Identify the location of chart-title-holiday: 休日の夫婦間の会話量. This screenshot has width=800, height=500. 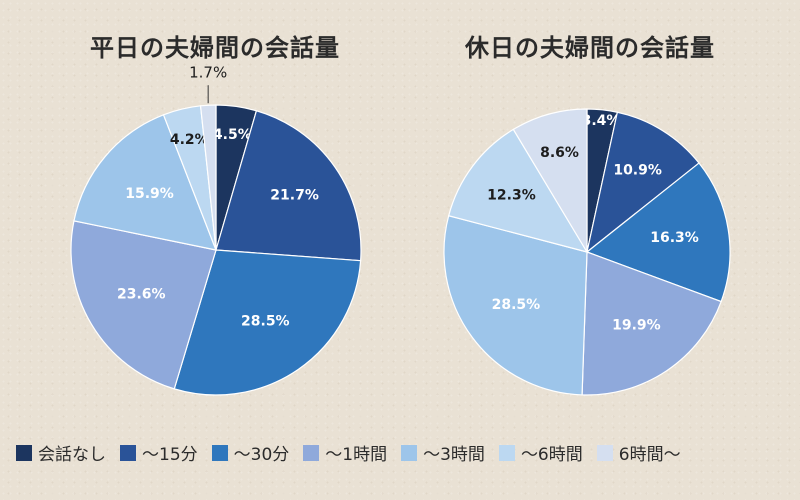
(590, 48).